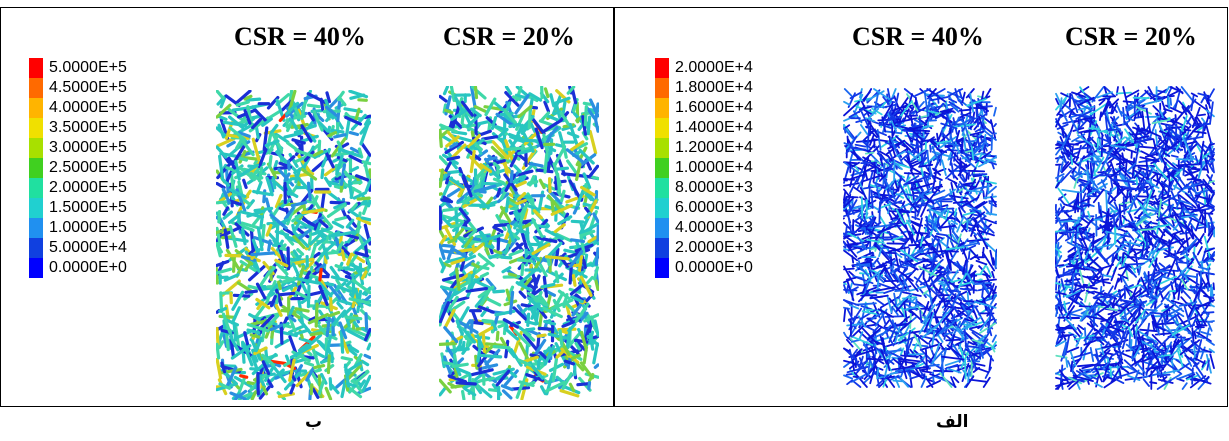 This screenshot has width=1229, height=441. What do you see at coordinates (88, 107) in the screenshot?
I see `legend-label: 4.0000E+5` at bounding box center [88, 107].